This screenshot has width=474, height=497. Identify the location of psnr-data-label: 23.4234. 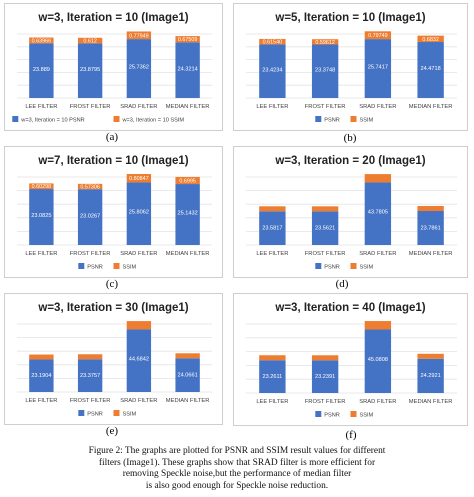
(272, 71).